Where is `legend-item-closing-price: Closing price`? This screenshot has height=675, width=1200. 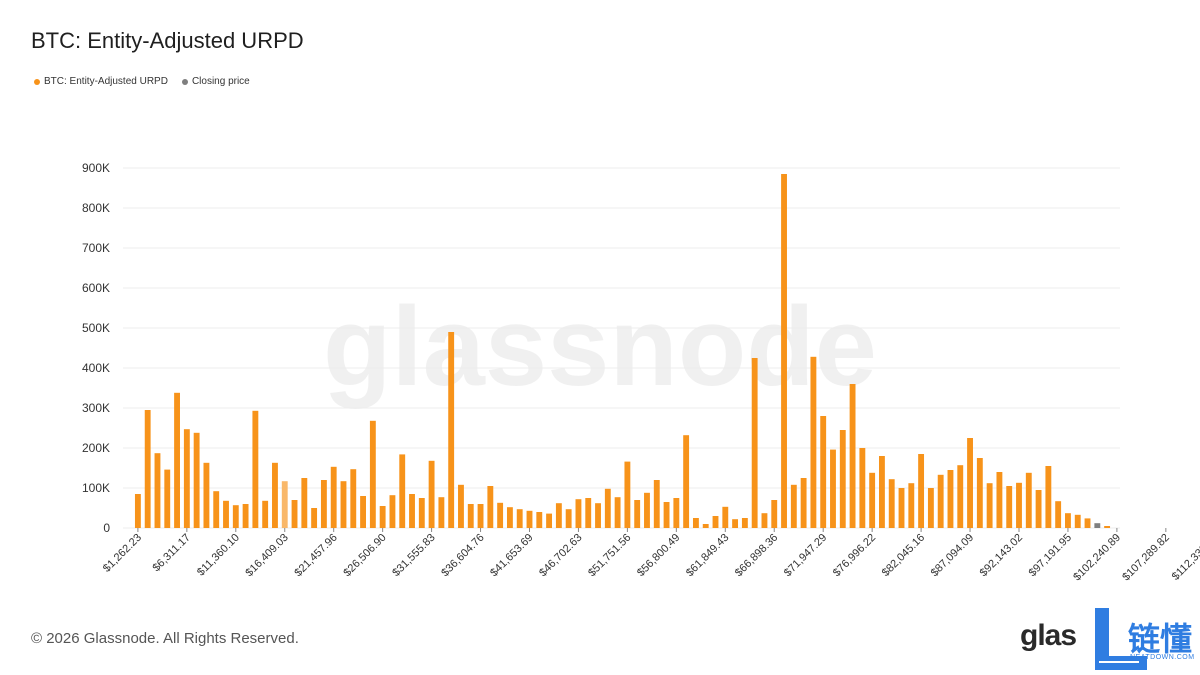
legend-item-closing-price: Closing price is located at coordinates (215, 81).